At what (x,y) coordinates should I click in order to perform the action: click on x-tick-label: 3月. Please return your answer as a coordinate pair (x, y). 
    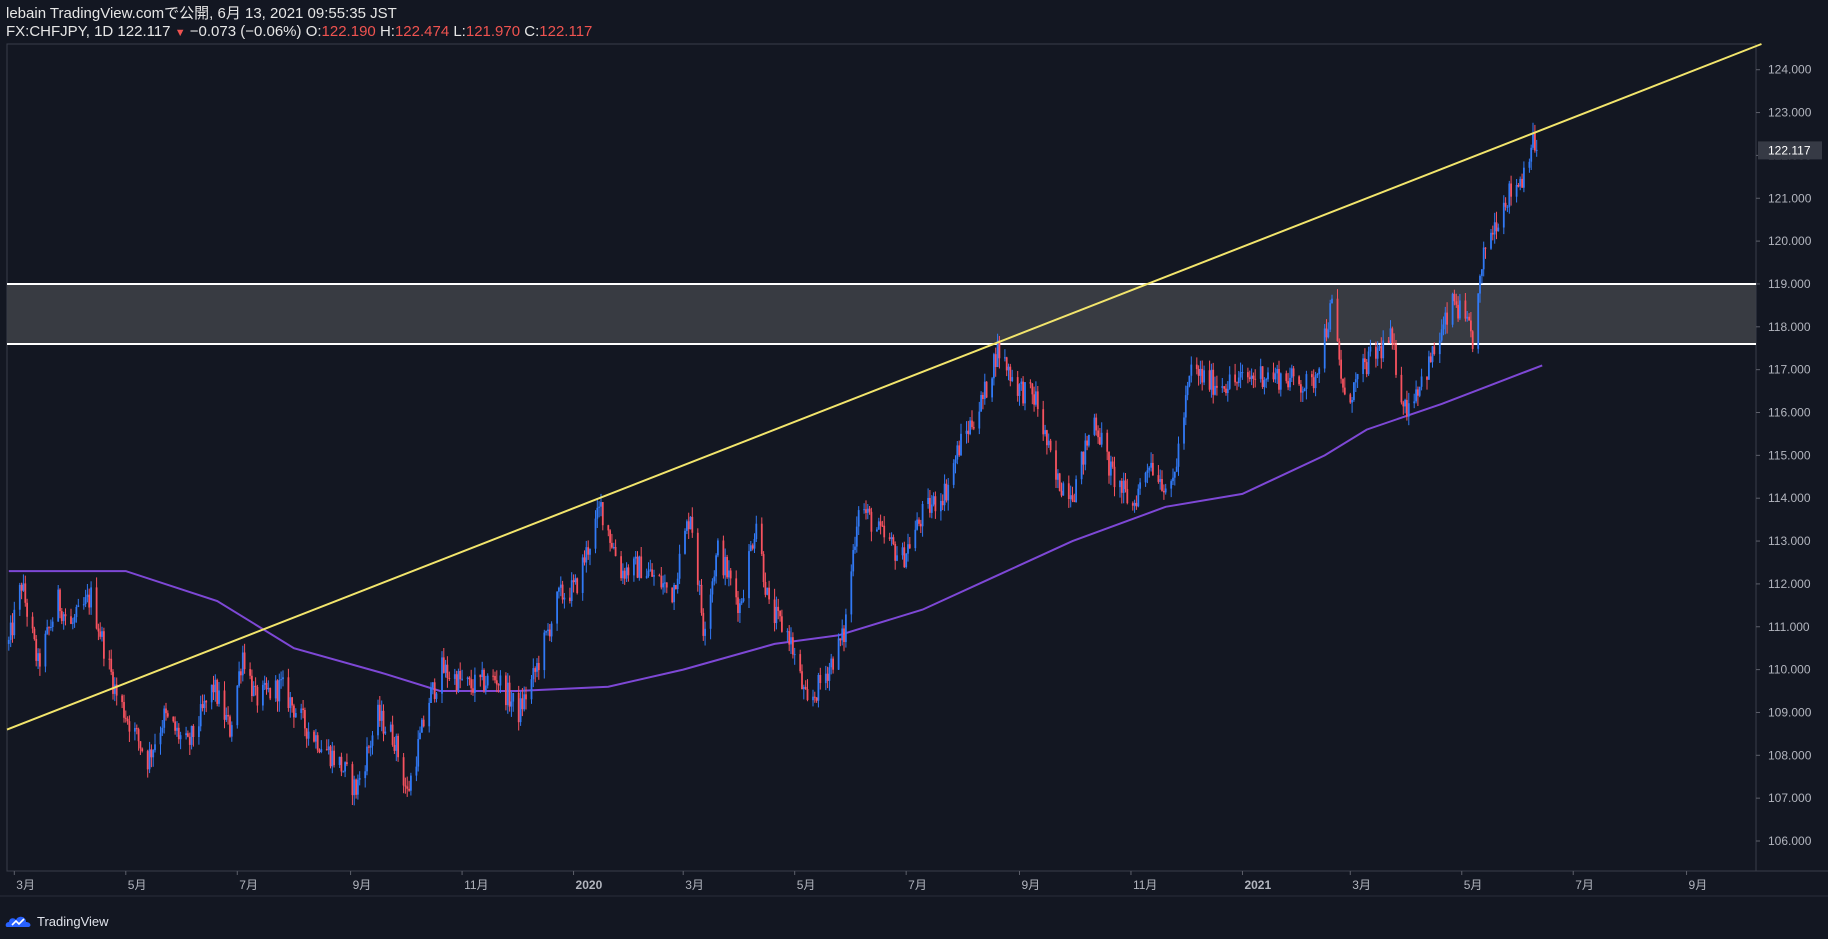
    Looking at the image, I should click on (25, 885).